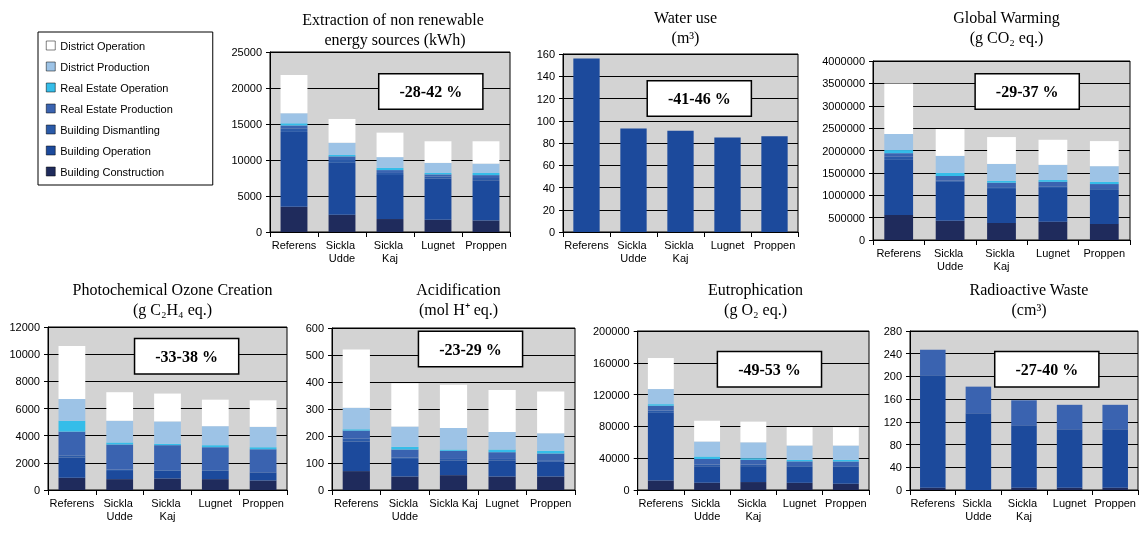 This screenshot has height=533, width=1148. Describe the element at coordinates (843, 195) in the screenshot. I see `y-tick-label: 1000000` at that location.